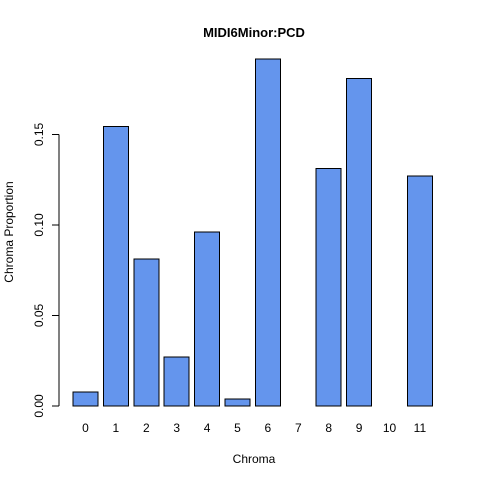 The width and height of the screenshot is (480, 480). I want to click on x-tick-label: 5, so click(237, 428).